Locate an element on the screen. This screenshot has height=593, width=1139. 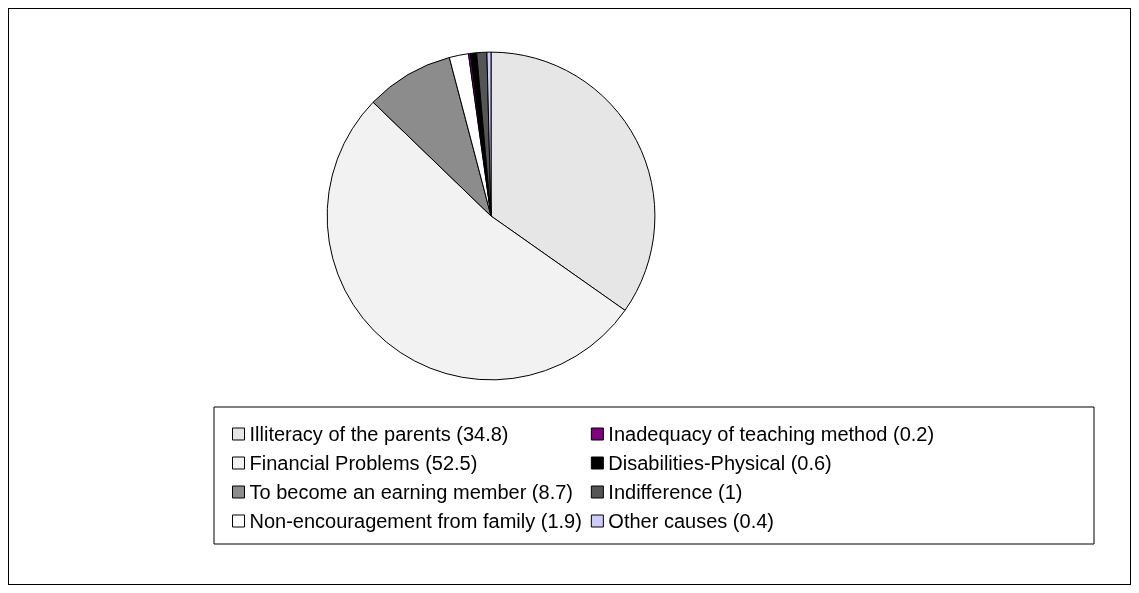
legend-label: Illiteracy of the parents (34.8) is located at coordinates (379, 434).